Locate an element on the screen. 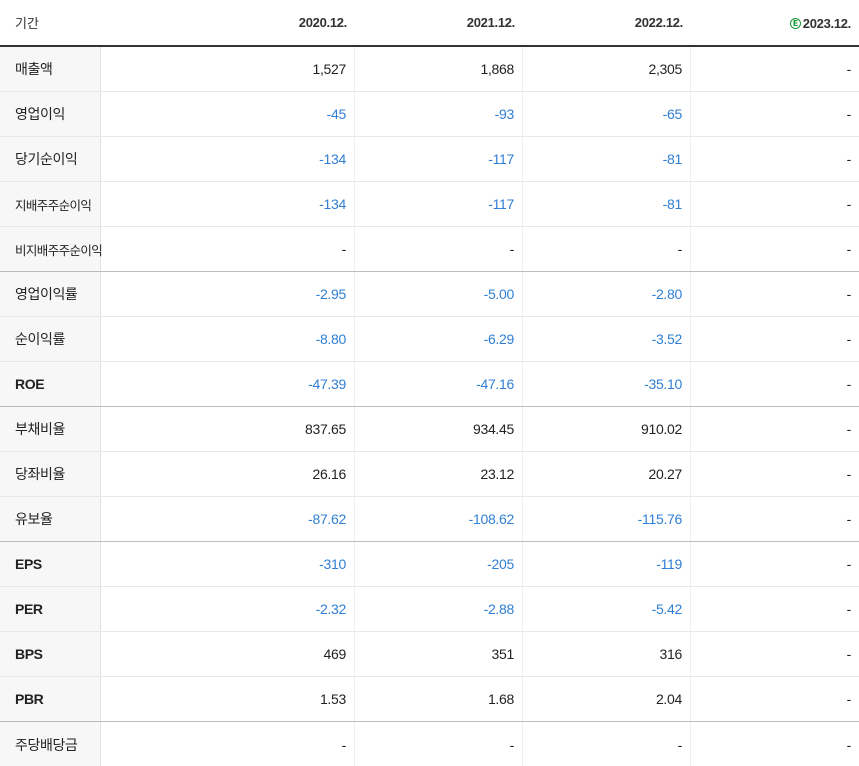  row-label: PER is located at coordinates (50, 609).